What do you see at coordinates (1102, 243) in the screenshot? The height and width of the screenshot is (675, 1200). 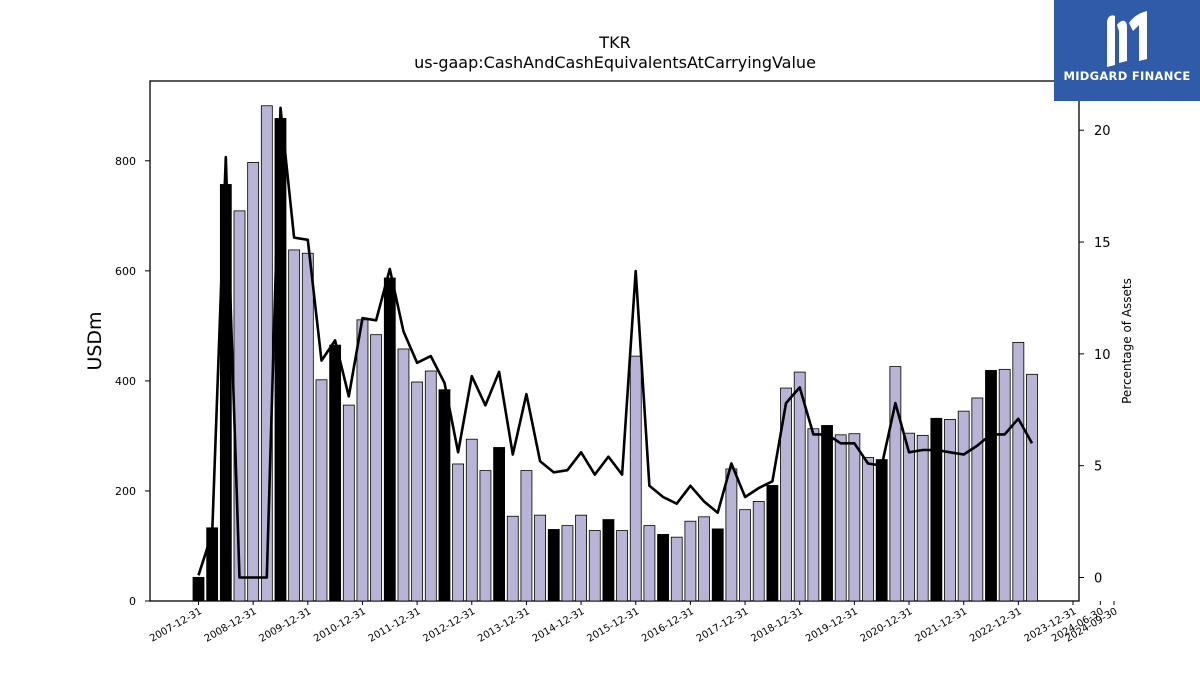 I see `y2-tick-label: 15` at bounding box center [1102, 243].